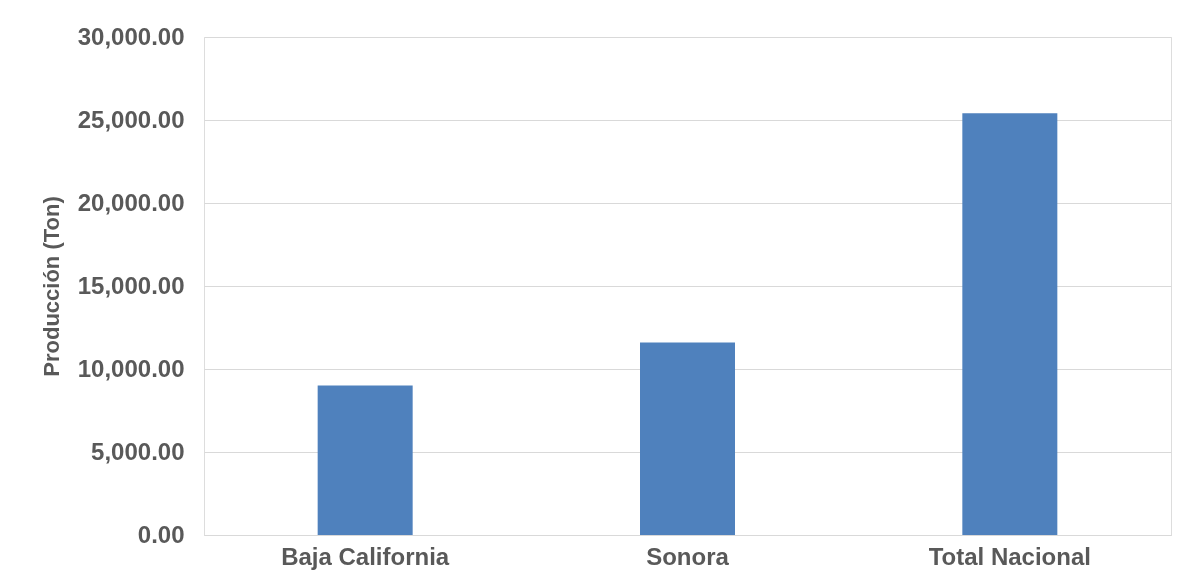 The width and height of the screenshot is (1186, 579). Describe the element at coordinates (161, 534) in the screenshot. I see `y-tick-label: 0.00` at that location.